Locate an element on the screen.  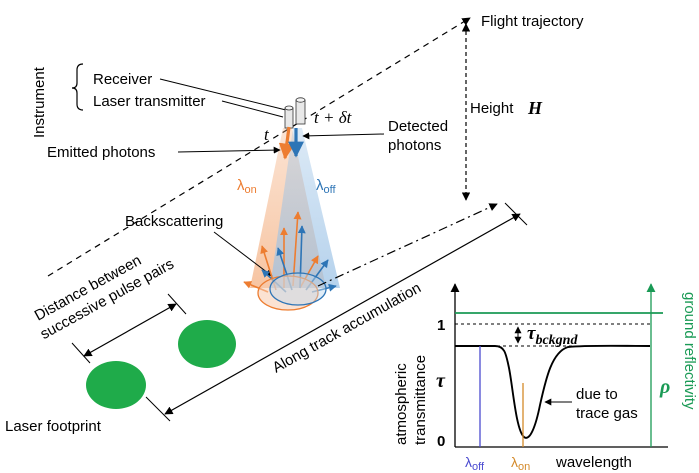
instrument-bracket is located at coordinates (77, 87).